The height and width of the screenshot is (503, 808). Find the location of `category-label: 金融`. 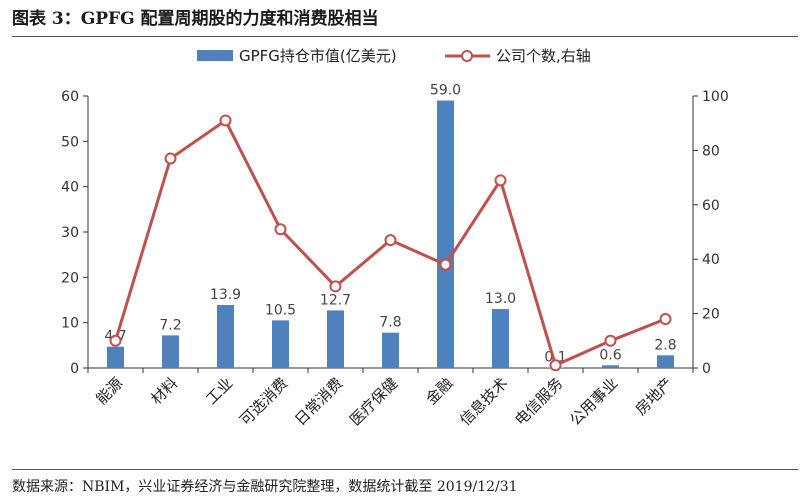

category-label: 金融 is located at coordinates (439, 391).